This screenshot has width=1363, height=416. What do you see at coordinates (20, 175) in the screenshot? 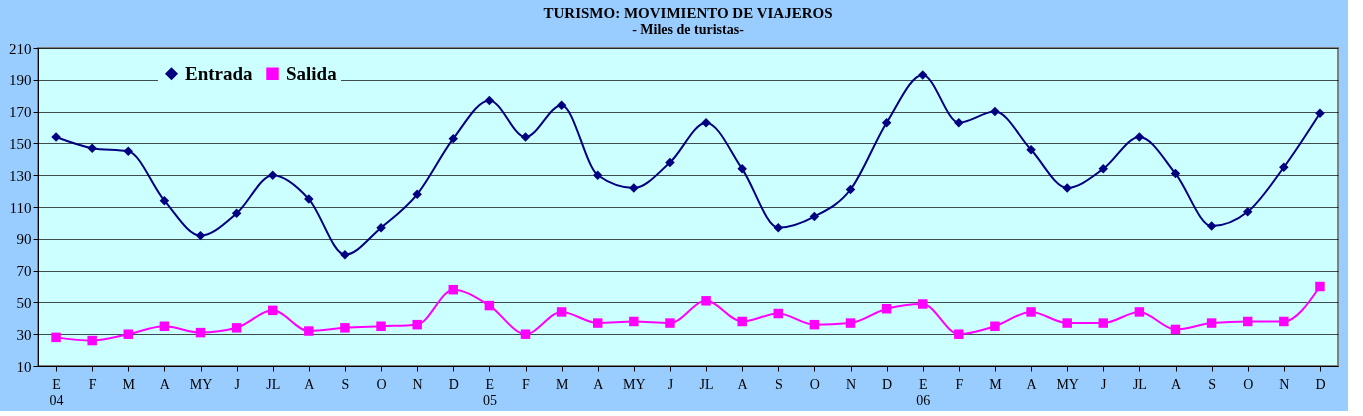
I see `y-tick-label: 130` at bounding box center [20, 175].